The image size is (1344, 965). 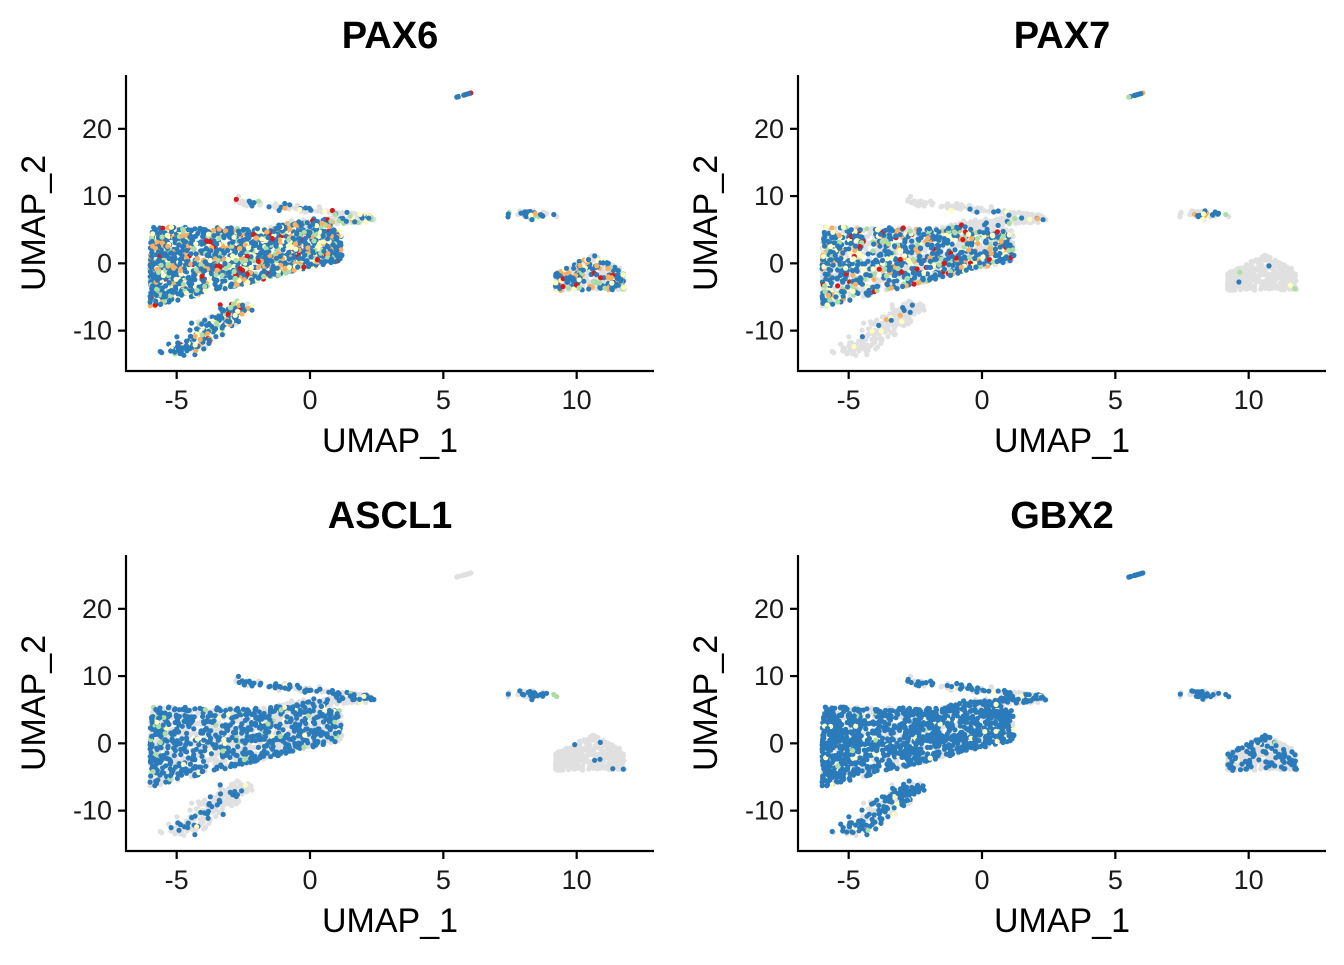 I want to click on x-axis-label: UMAP_1, so click(x=1062, y=441).